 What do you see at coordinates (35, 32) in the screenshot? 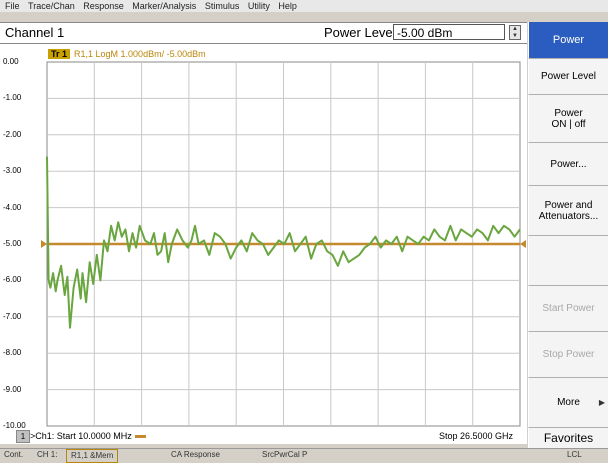
I see `channel-title: Channel 1` at bounding box center [35, 32].